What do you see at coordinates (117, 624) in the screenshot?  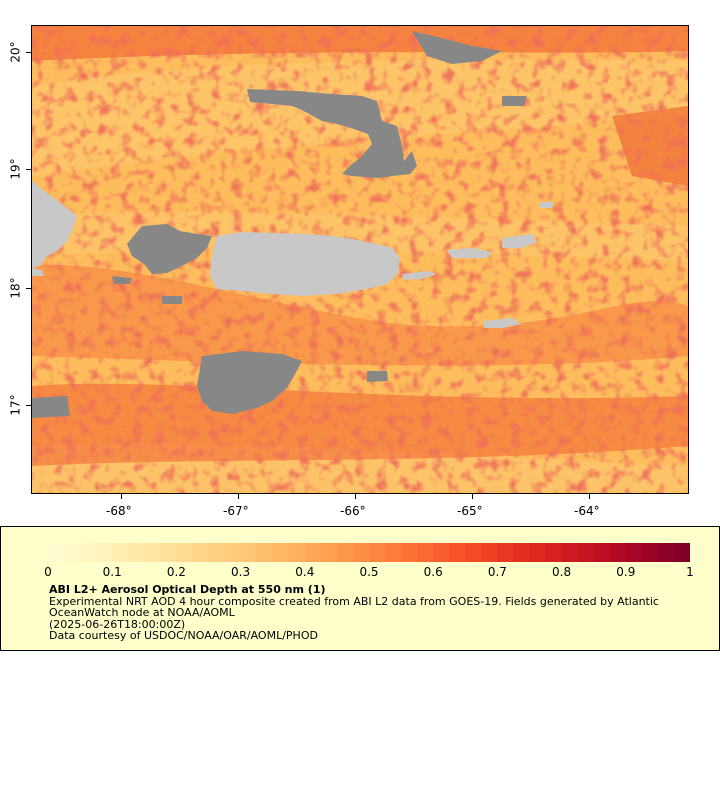 I see `legend-timestamp: (2025-06-26T18:00:00Z)` at bounding box center [117, 624].